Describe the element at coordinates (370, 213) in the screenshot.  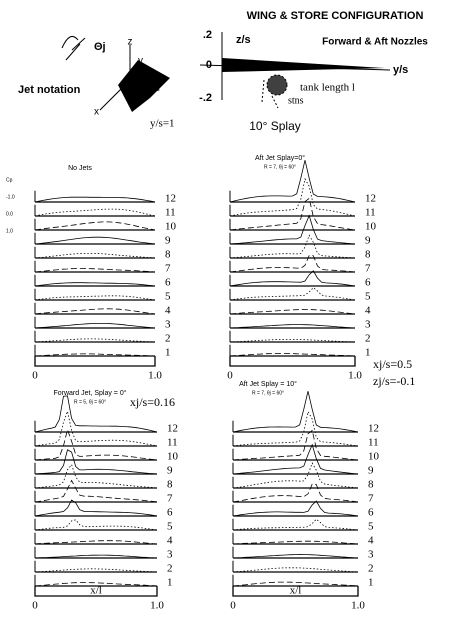
I see `station-label: 11` at that location.